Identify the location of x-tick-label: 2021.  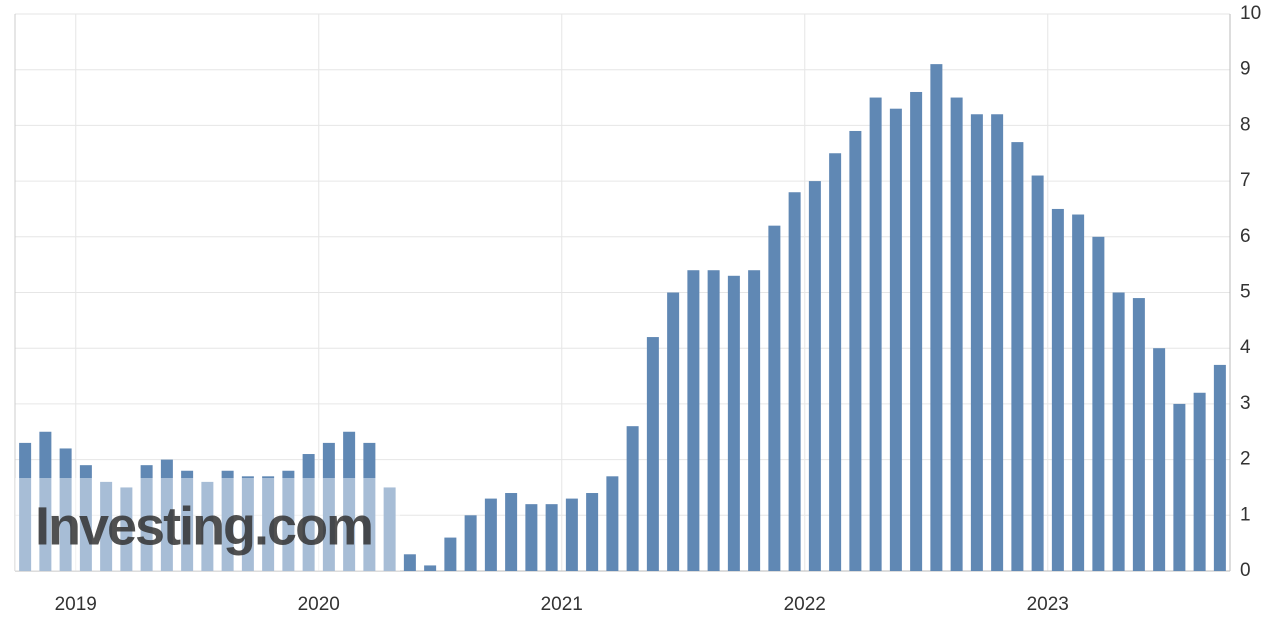
(562, 604).